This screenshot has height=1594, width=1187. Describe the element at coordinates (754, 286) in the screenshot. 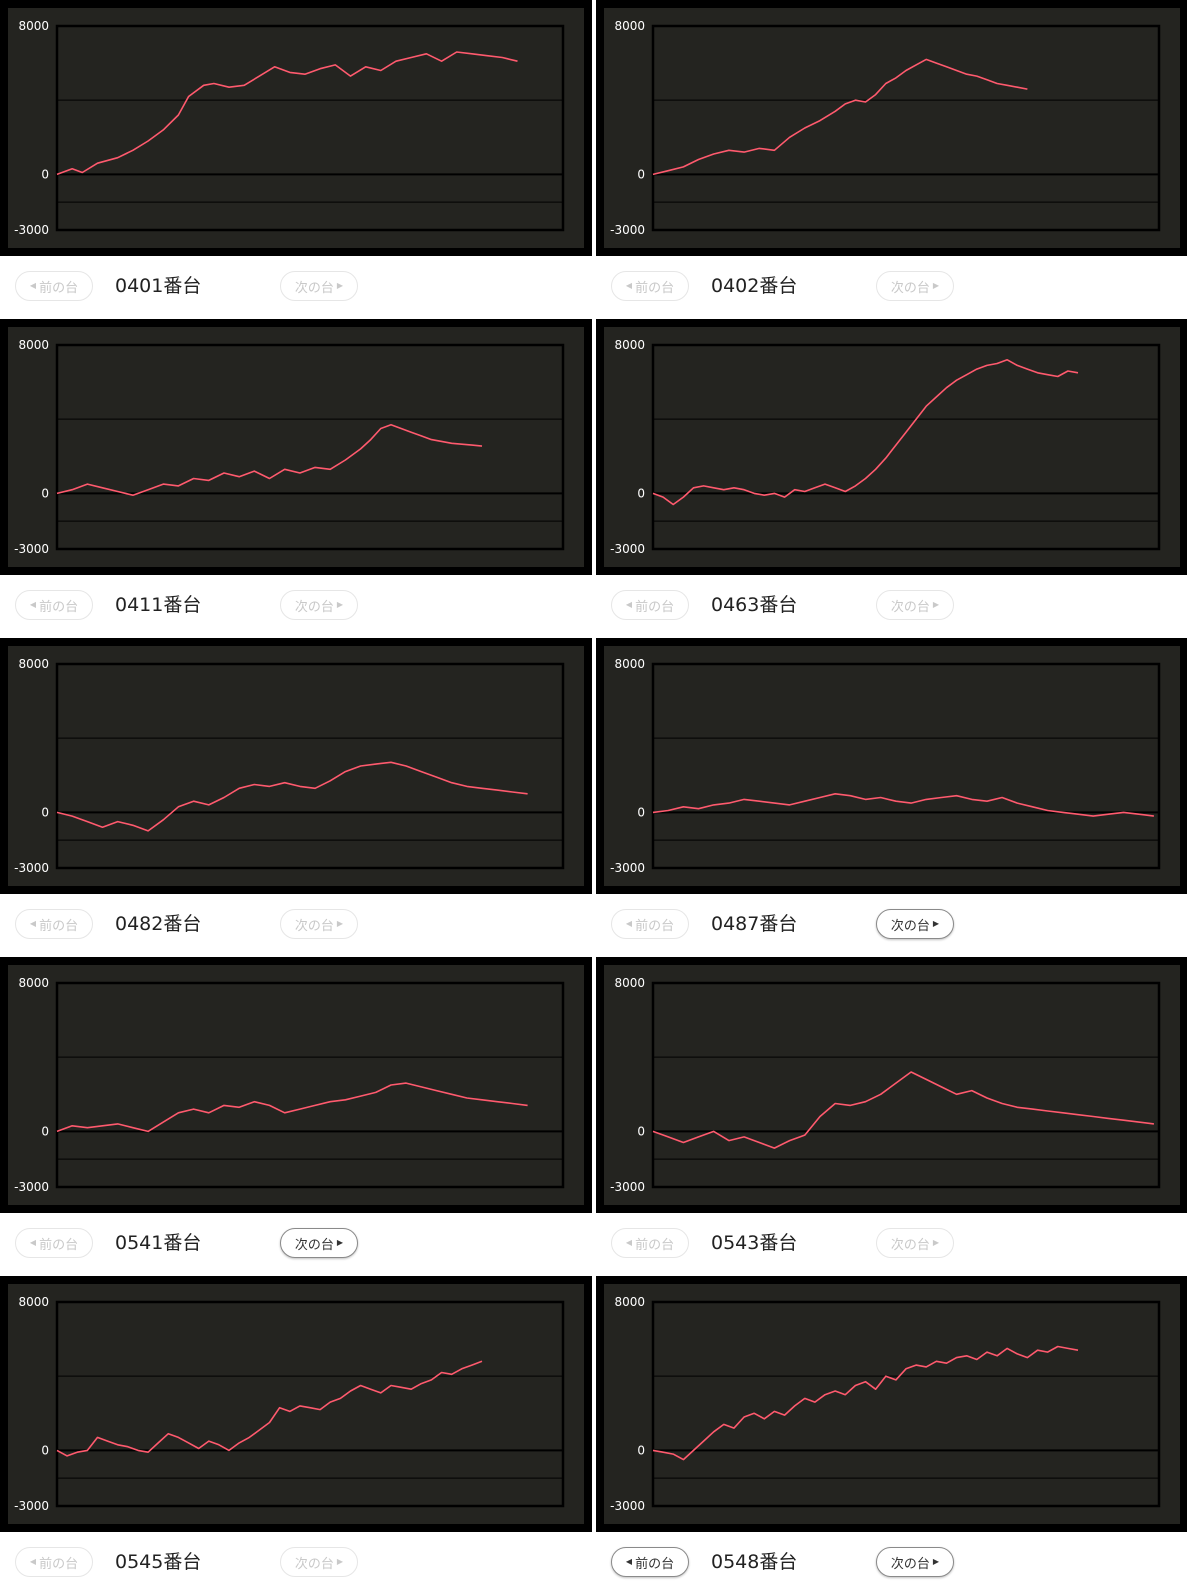

I see `machine-number: 0402番台` at that location.